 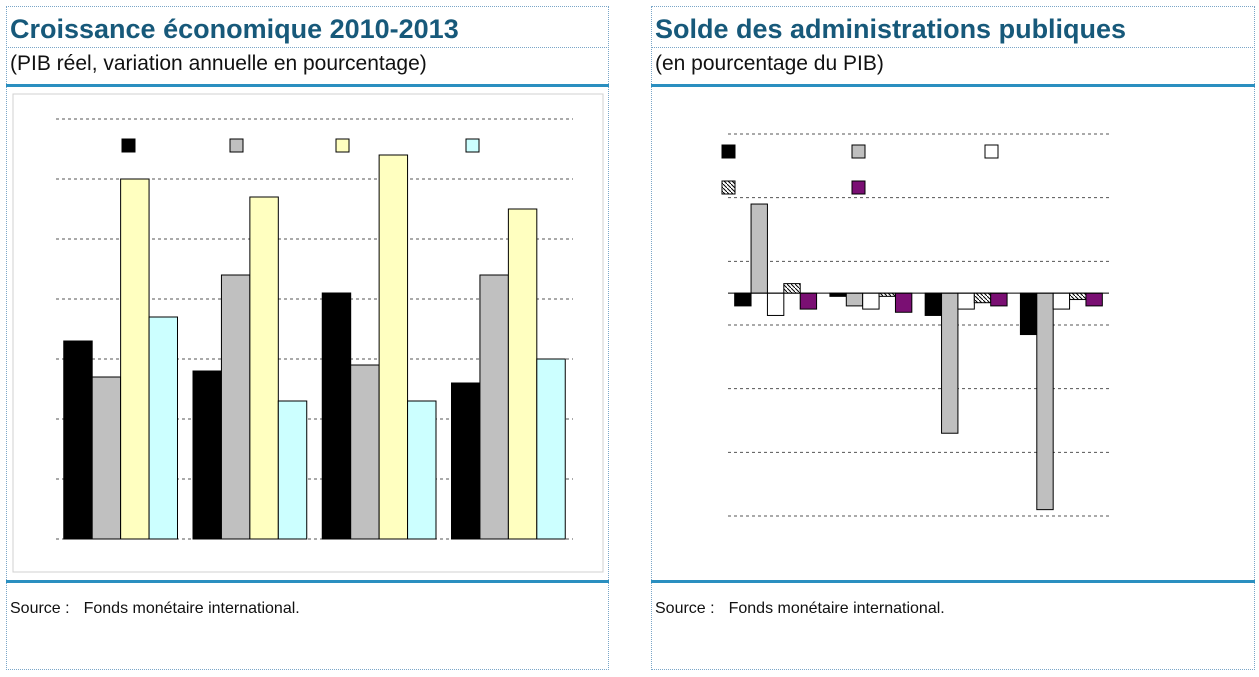 I want to click on bar-libye-2014, so click(x=950, y=363).